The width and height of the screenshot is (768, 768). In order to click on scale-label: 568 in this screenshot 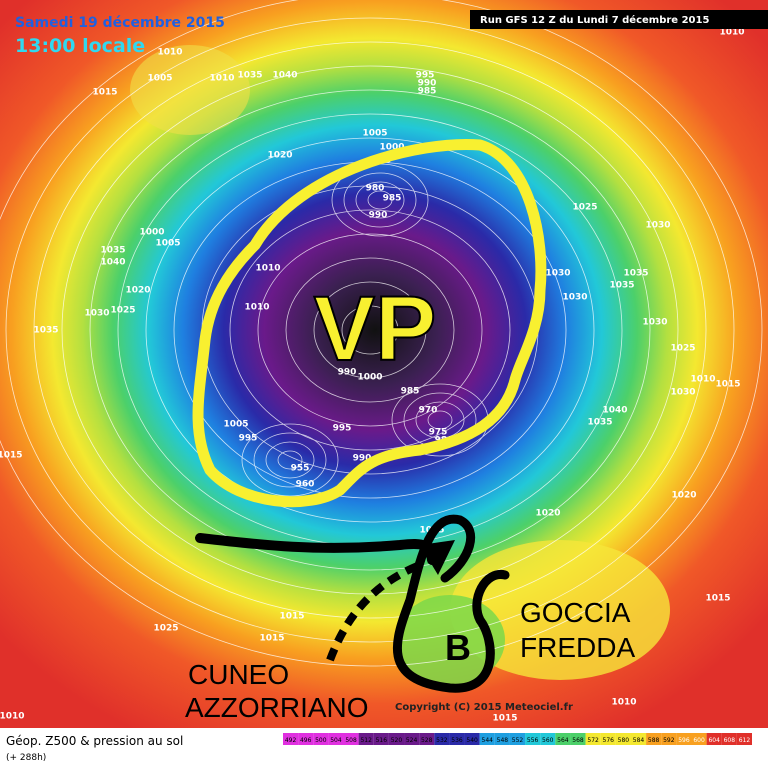, I will do `click(578, 740)`.